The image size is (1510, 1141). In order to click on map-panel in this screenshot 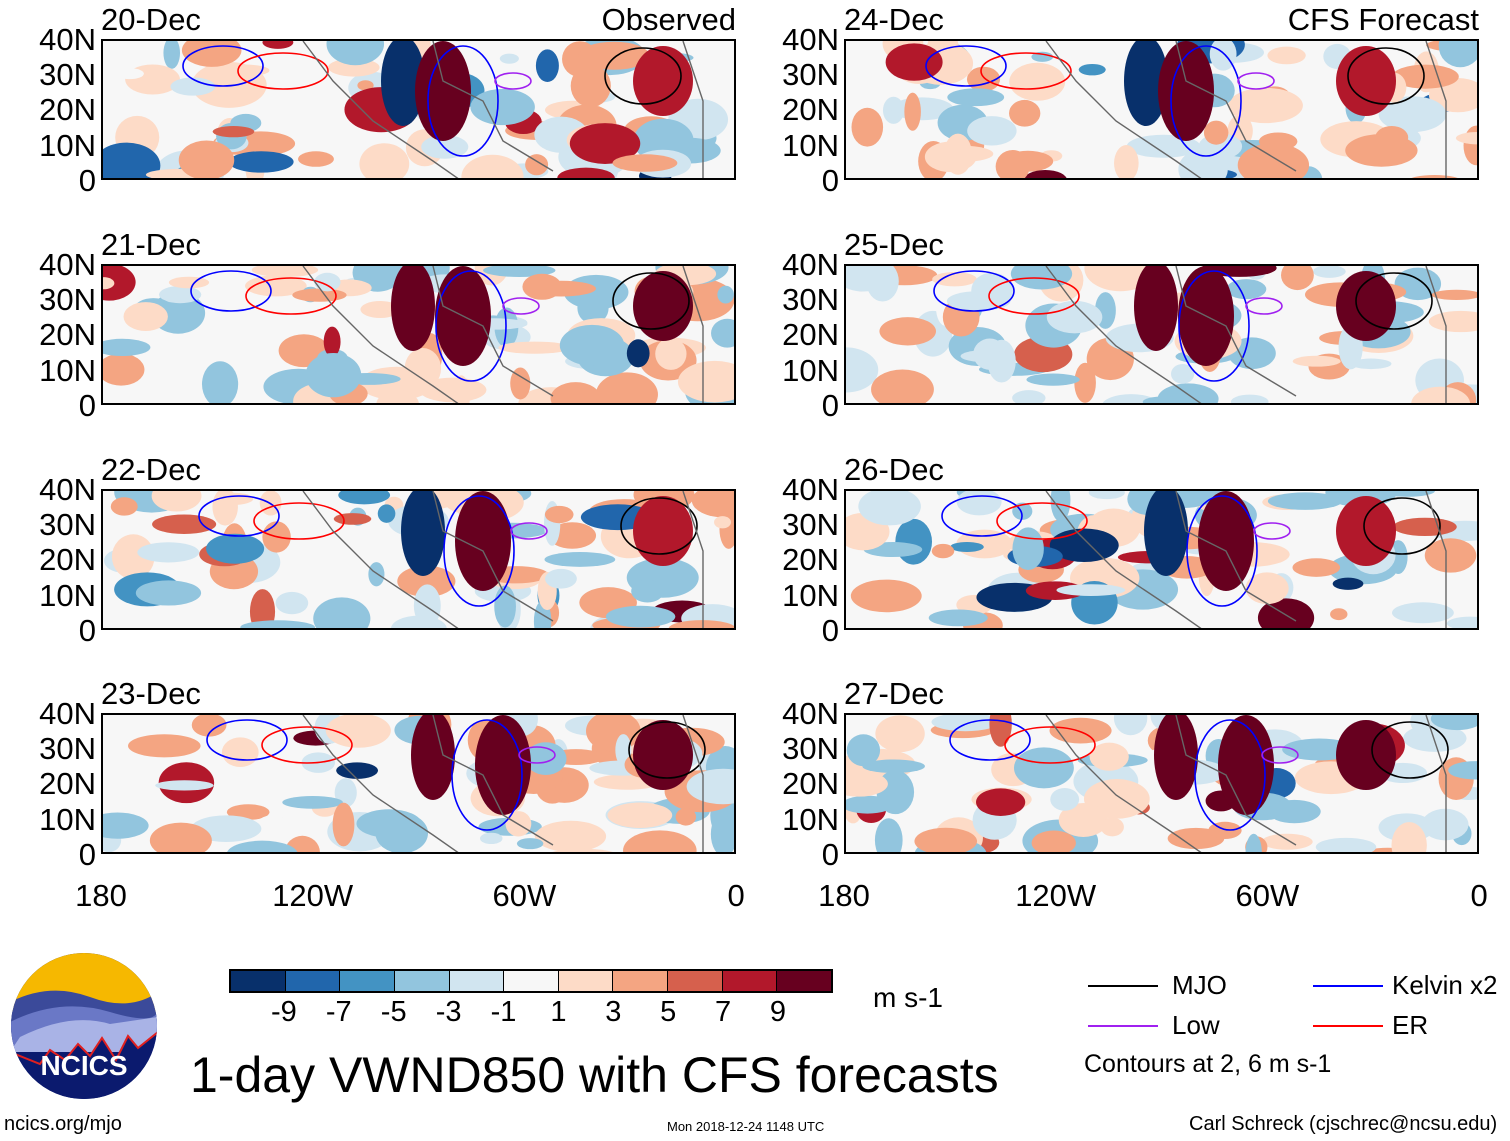, I will do `click(1161, 109)`.